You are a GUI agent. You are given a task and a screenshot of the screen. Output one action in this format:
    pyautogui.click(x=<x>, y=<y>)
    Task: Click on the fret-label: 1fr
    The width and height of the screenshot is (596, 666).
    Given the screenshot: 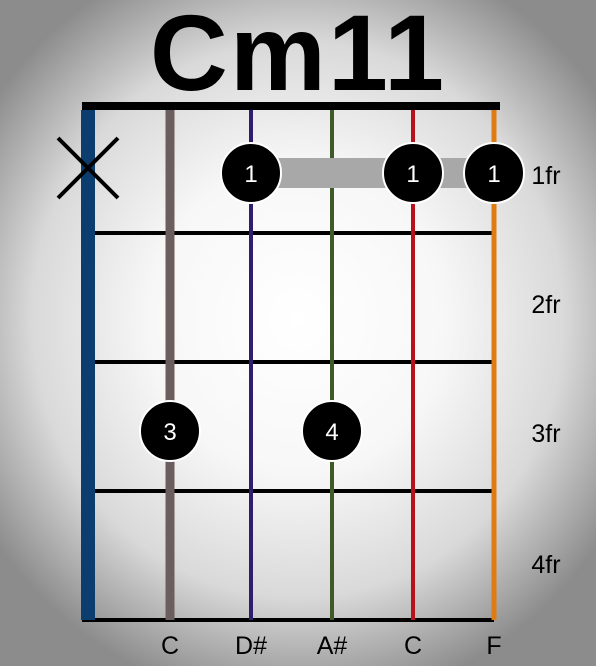 What is the action you would take?
    pyautogui.click(x=545, y=176)
    